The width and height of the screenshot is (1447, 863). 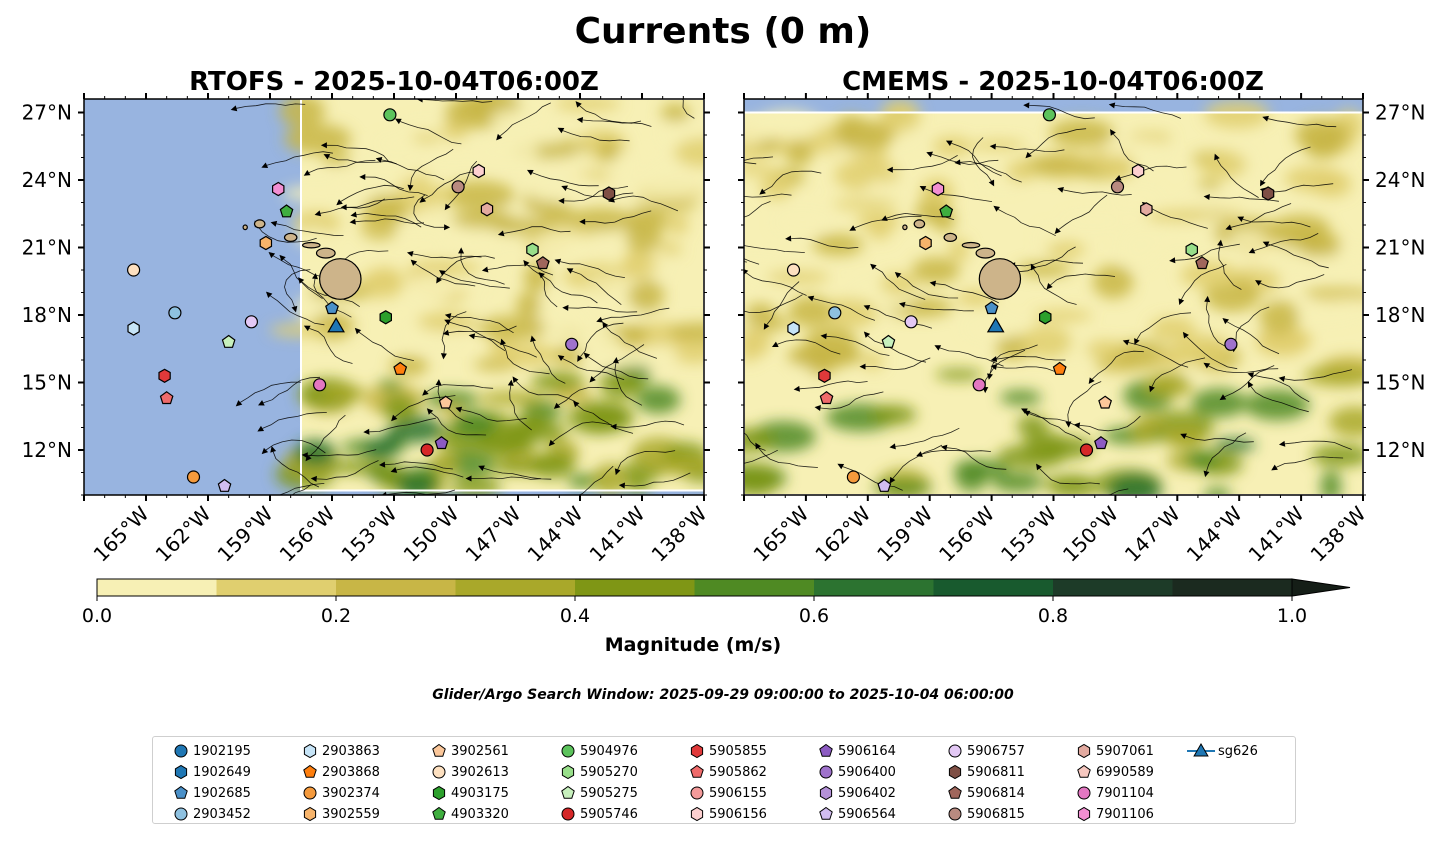 I want to click on legend-label: 1902685, so click(x=222, y=793).